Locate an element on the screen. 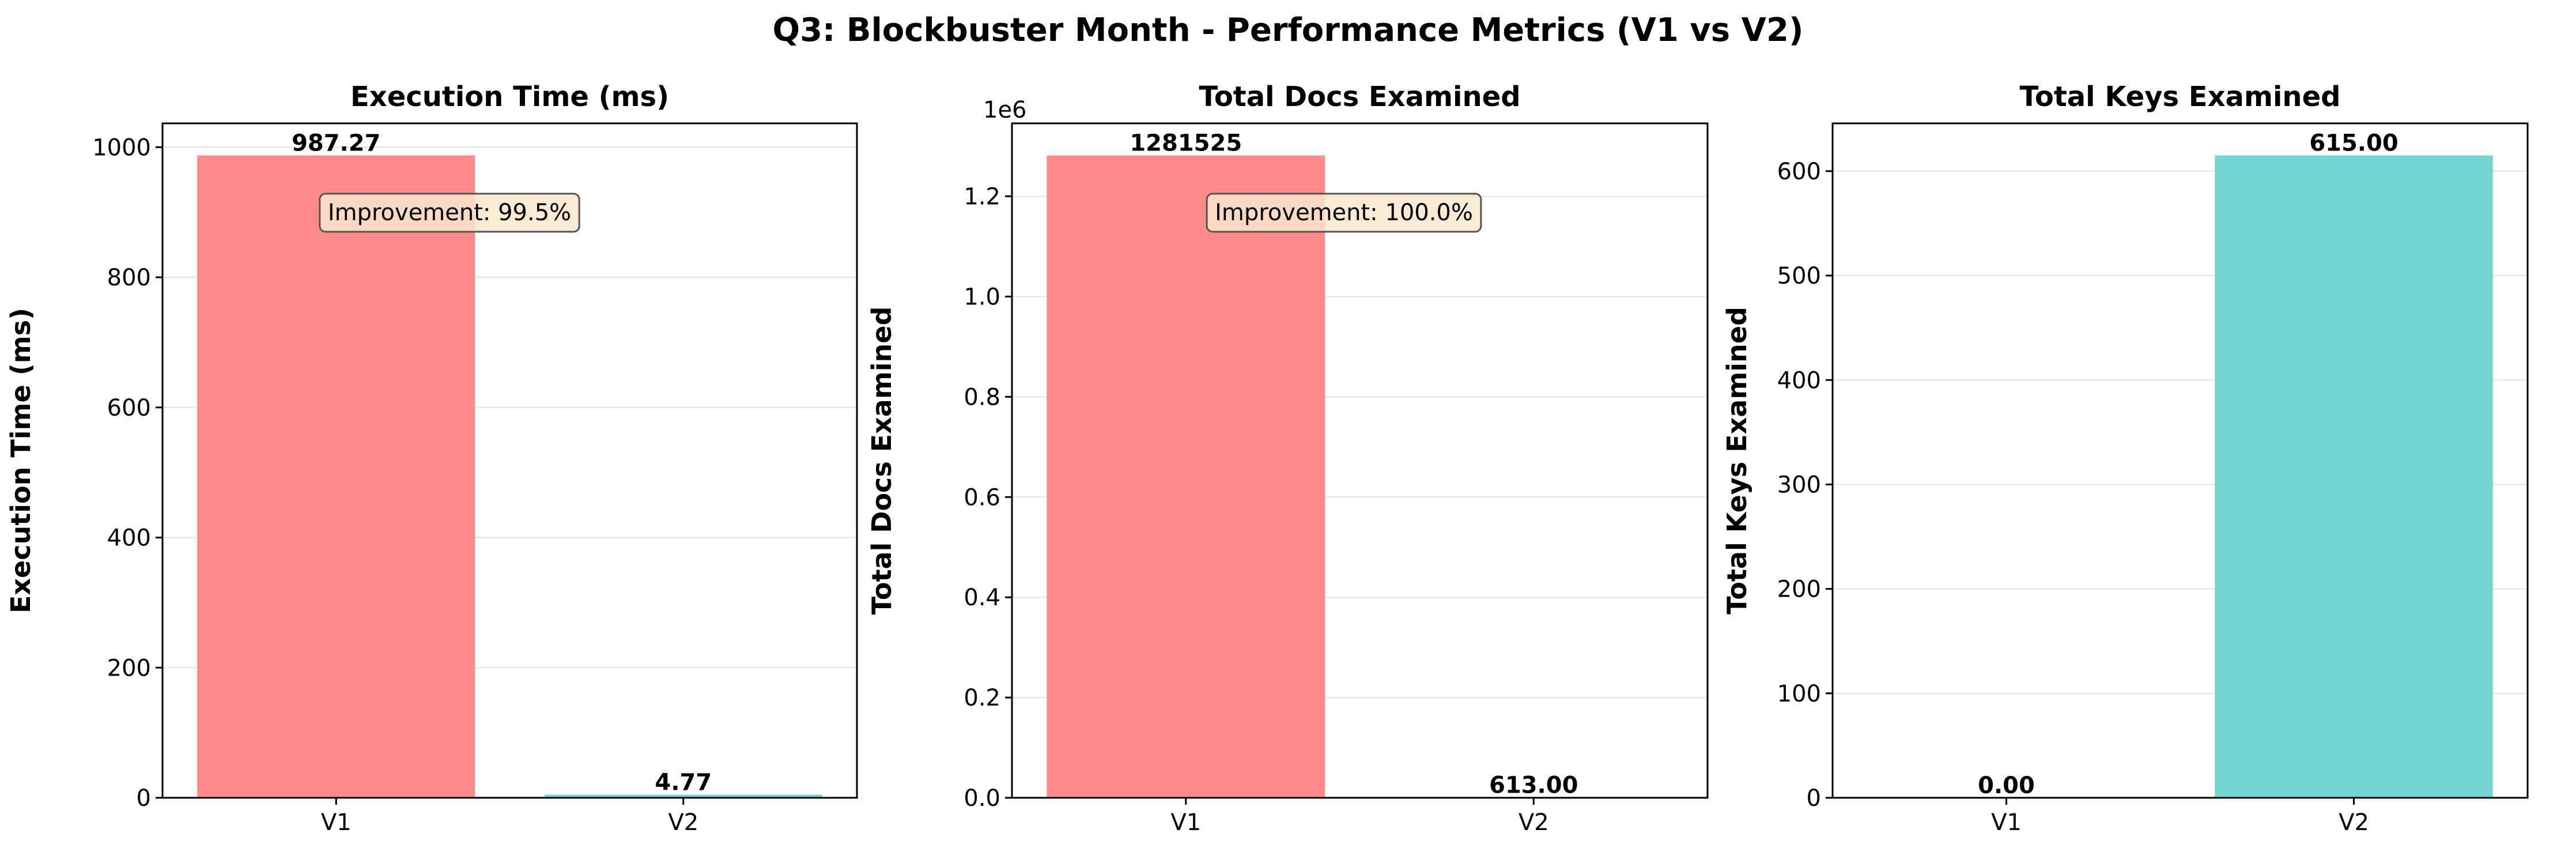  improvement-annotation: Improvement: 99.5% is located at coordinates (449, 213).